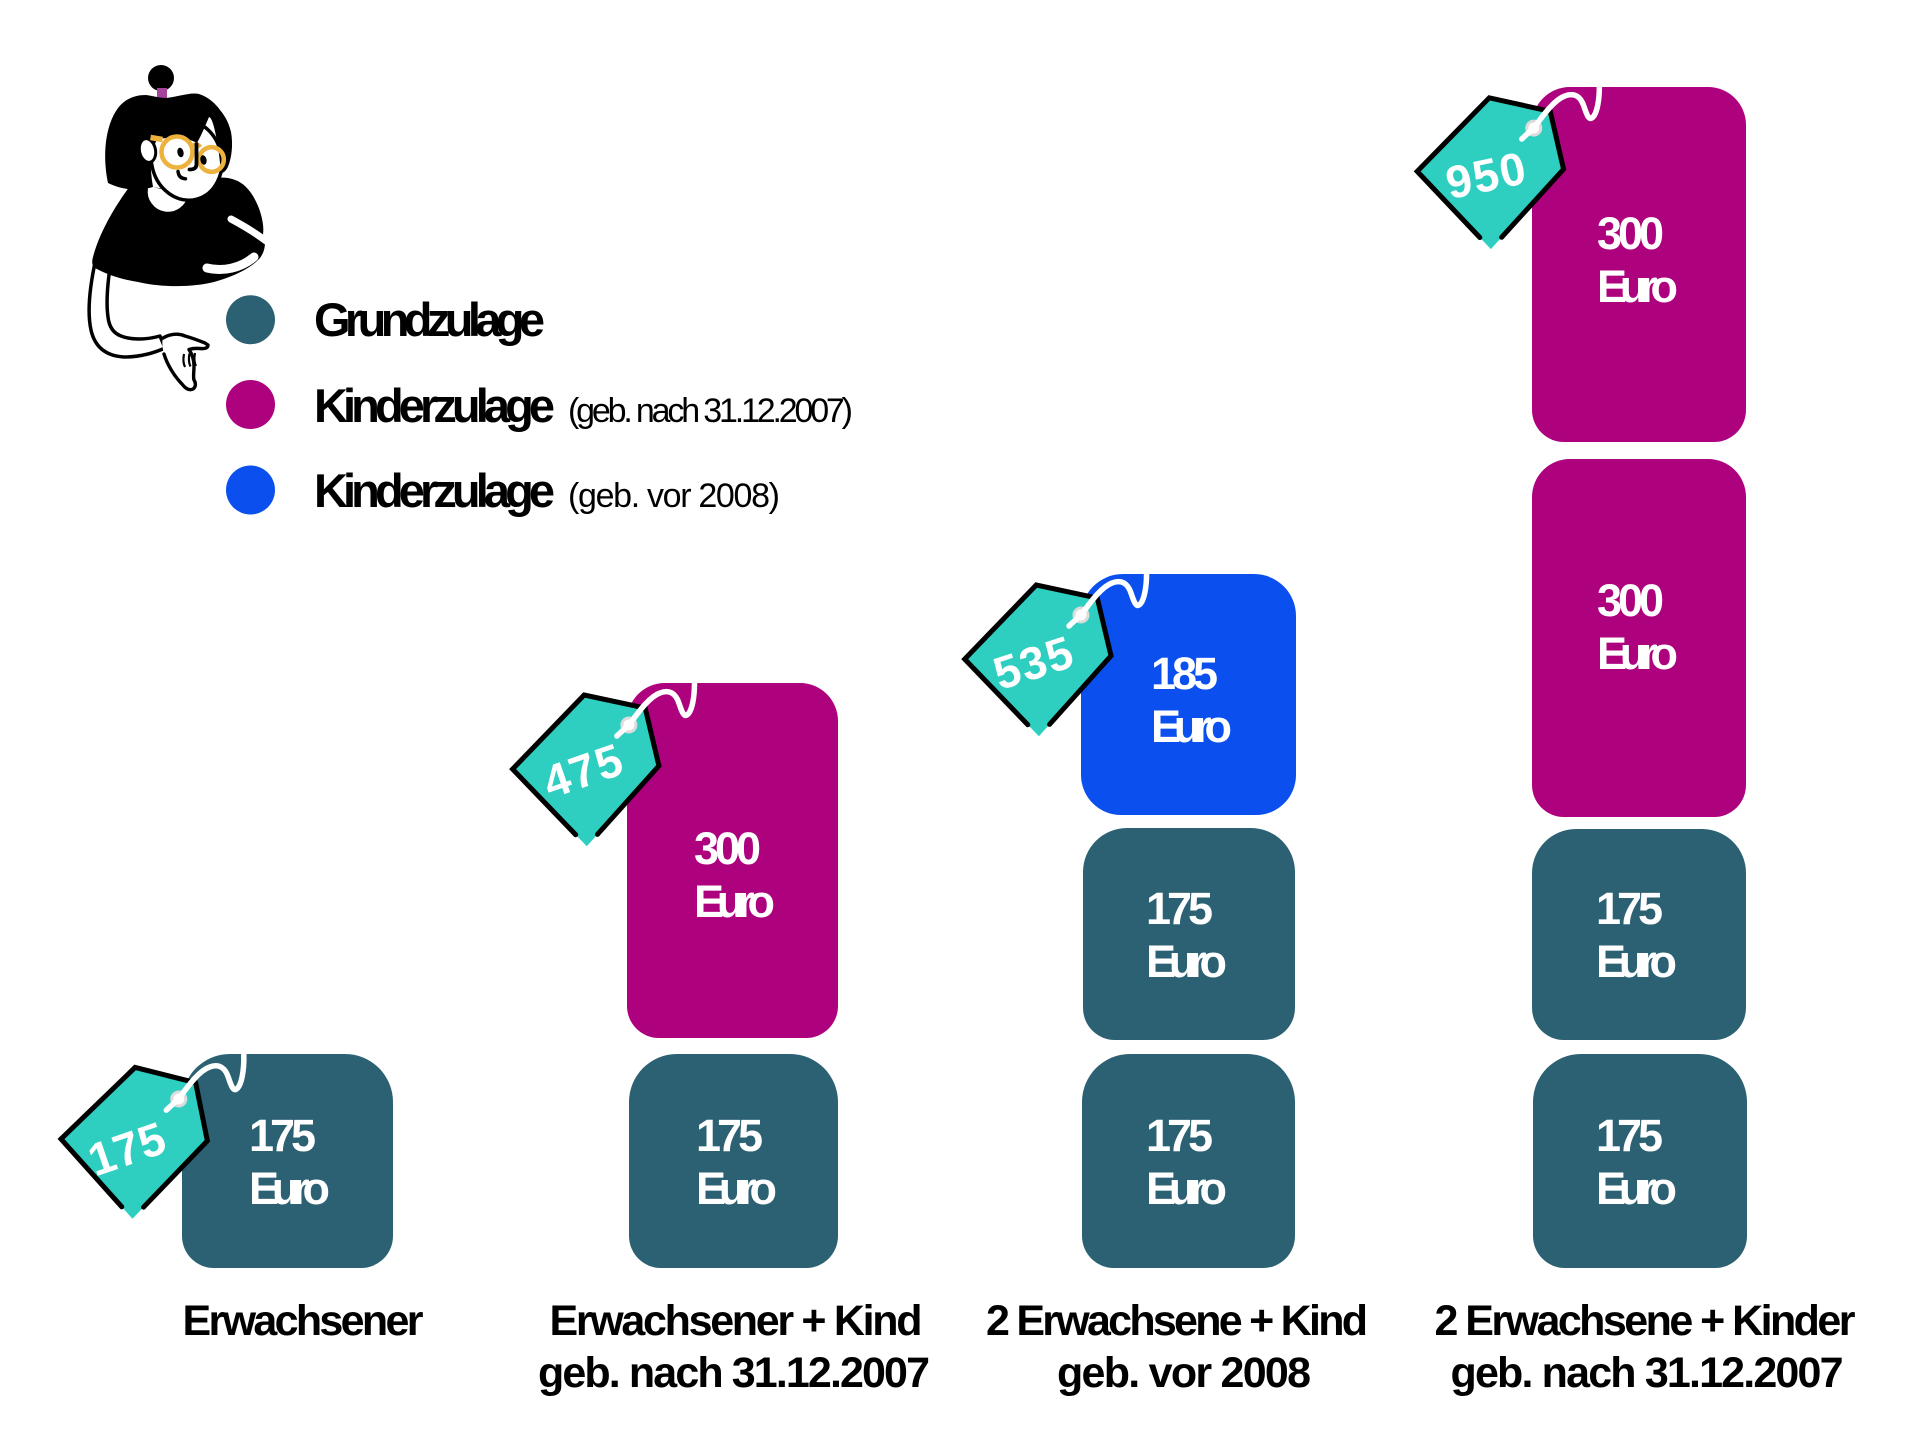  I want to click on svg-text: 2 Erwachsene + Kind, so click(1177, 1321).